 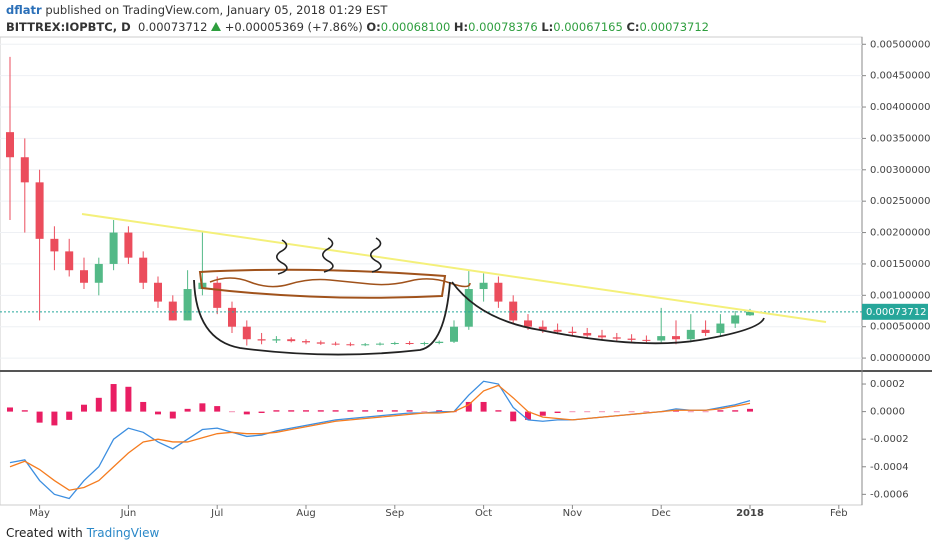 What do you see at coordinates (394, 513) in the screenshot?
I see `x-tick-label: Sep` at bounding box center [394, 513].